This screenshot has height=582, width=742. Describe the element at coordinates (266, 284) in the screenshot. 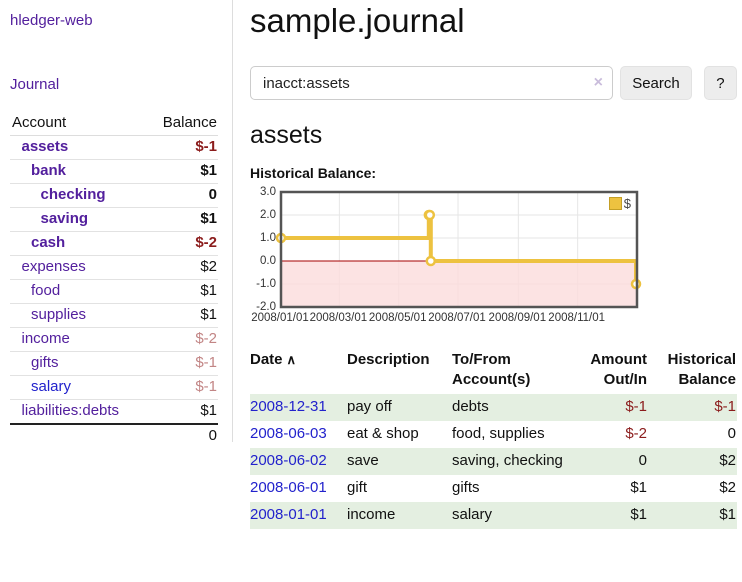

I see `y-tick-label: -1.0` at that location.